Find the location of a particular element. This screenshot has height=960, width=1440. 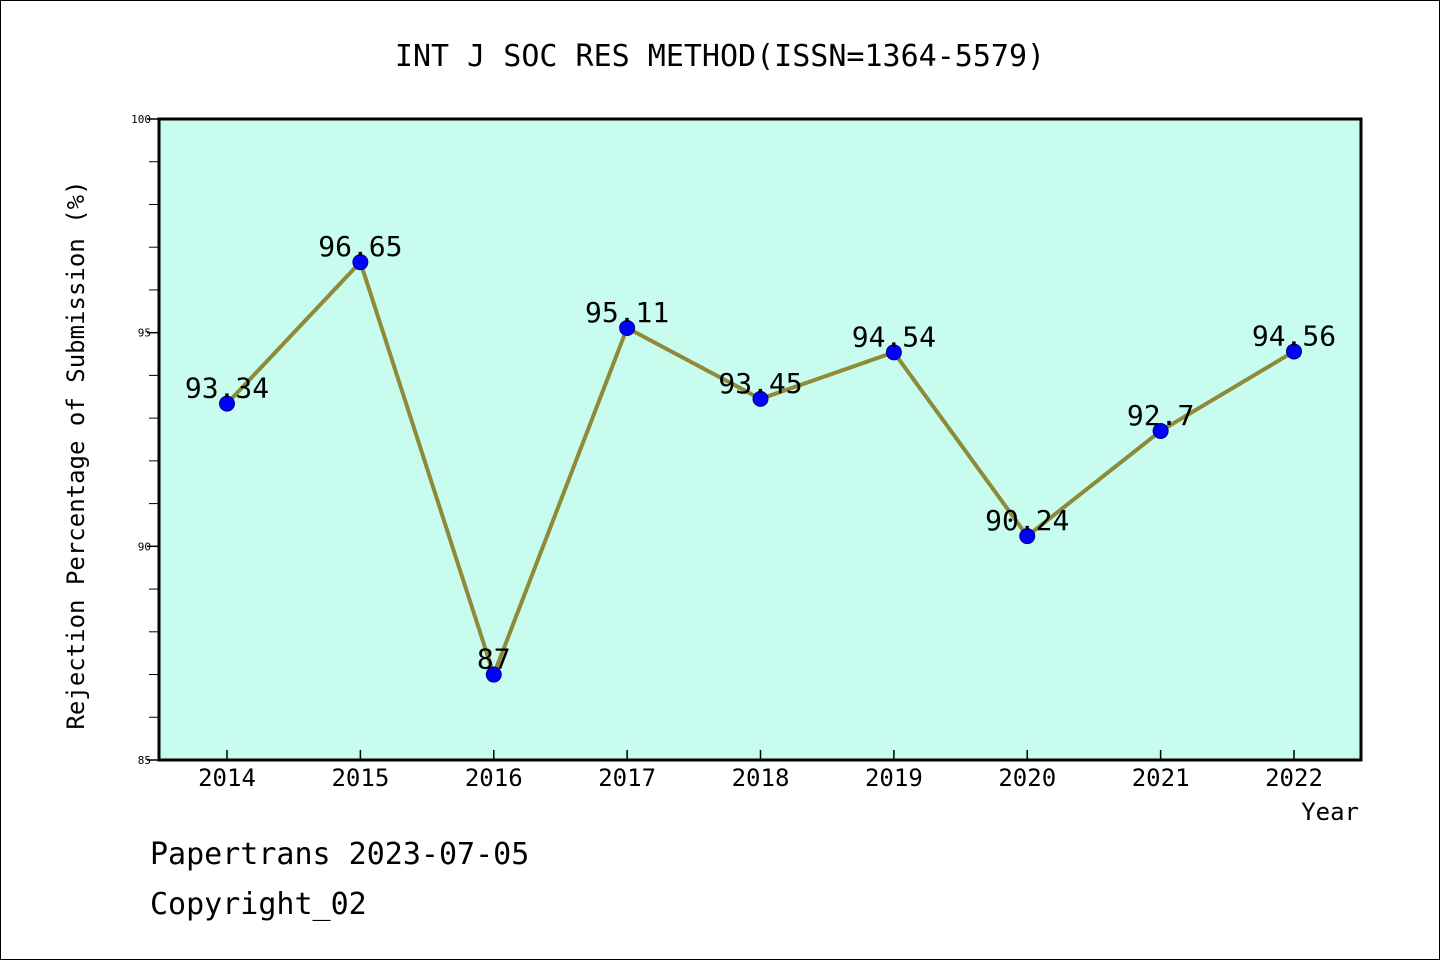

y-tick-label: 90 is located at coordinates (144, 546).